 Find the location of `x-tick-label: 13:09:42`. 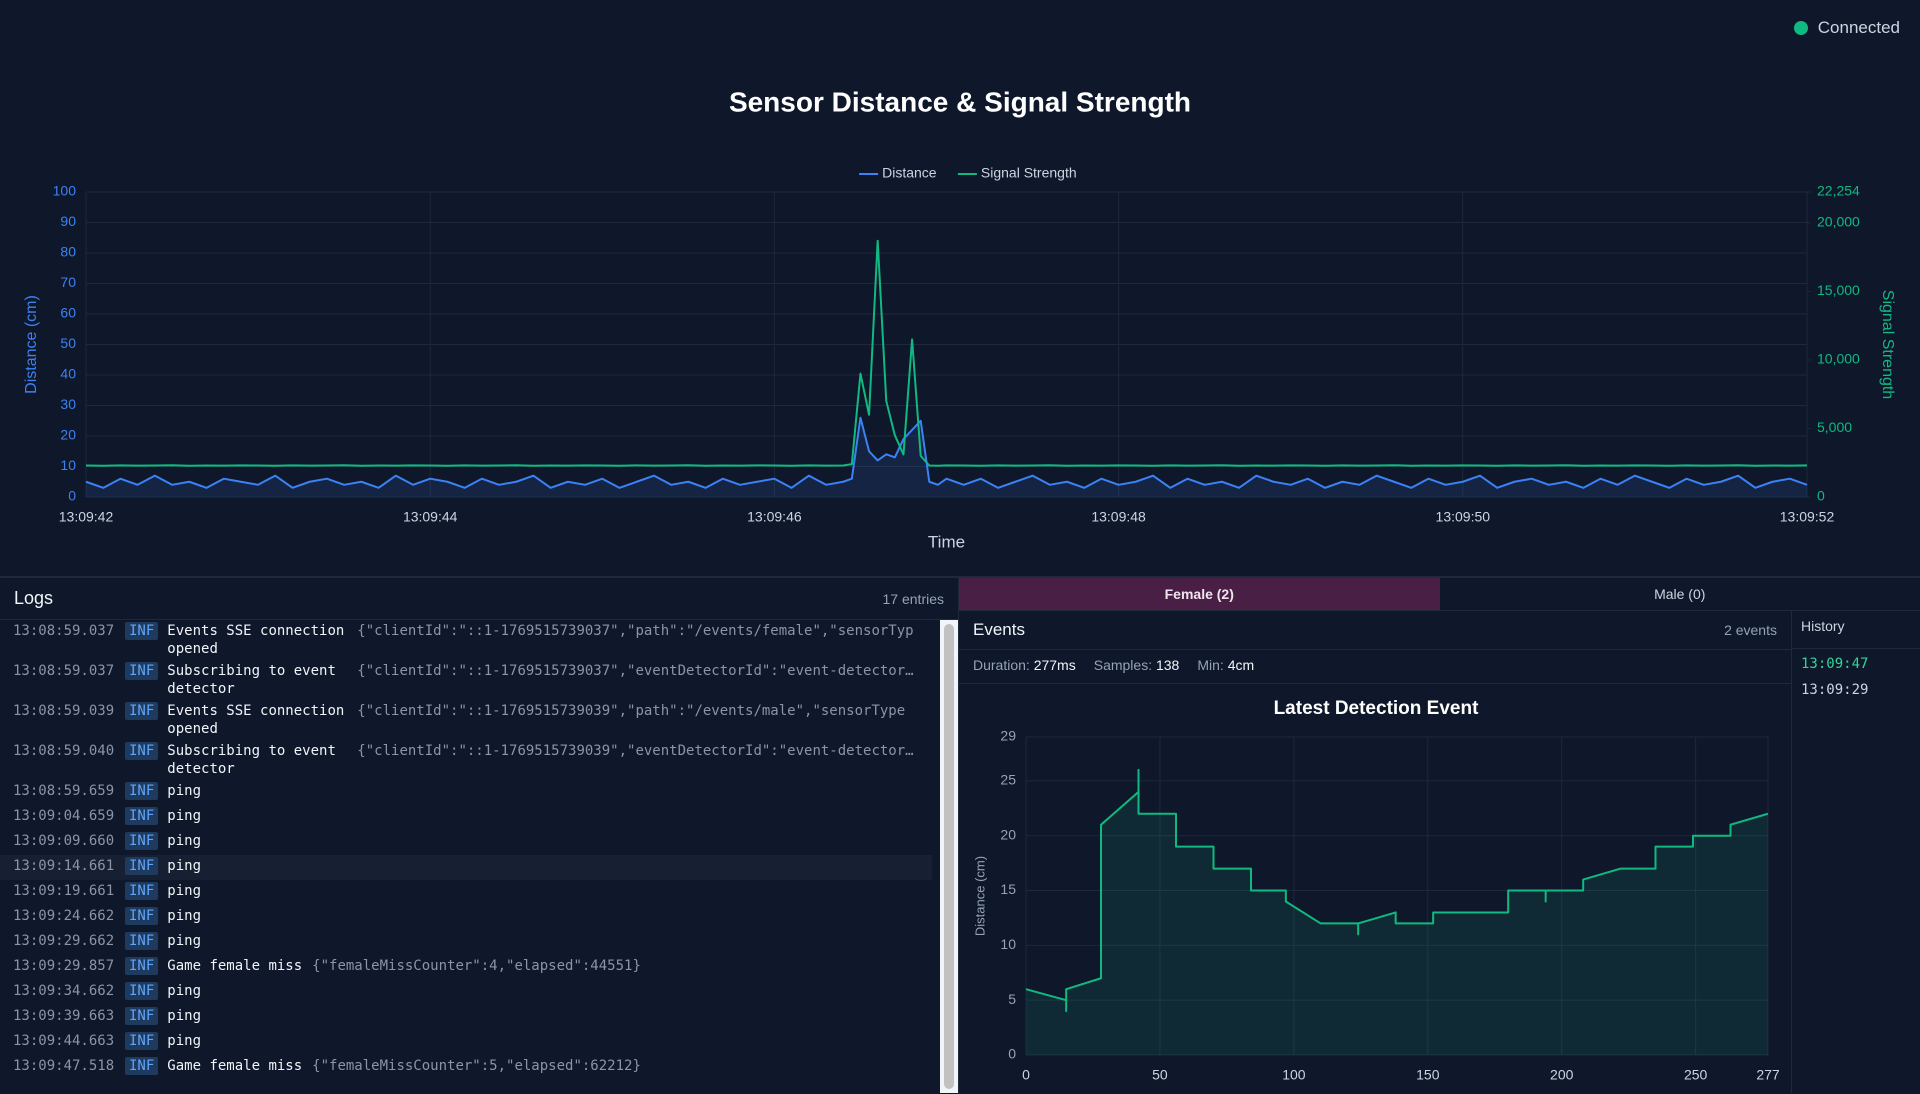

x-tick-label: 13:09:42 is located at coordinates (86, 517).